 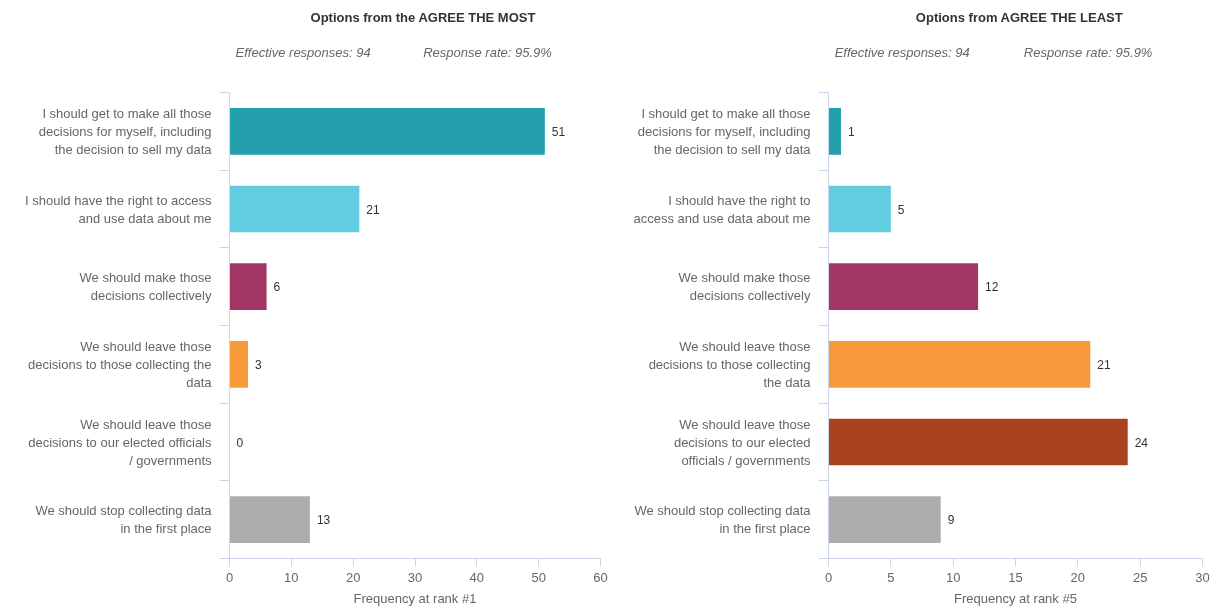 I want to click on data-label: 5, so click(x=901, y=209).